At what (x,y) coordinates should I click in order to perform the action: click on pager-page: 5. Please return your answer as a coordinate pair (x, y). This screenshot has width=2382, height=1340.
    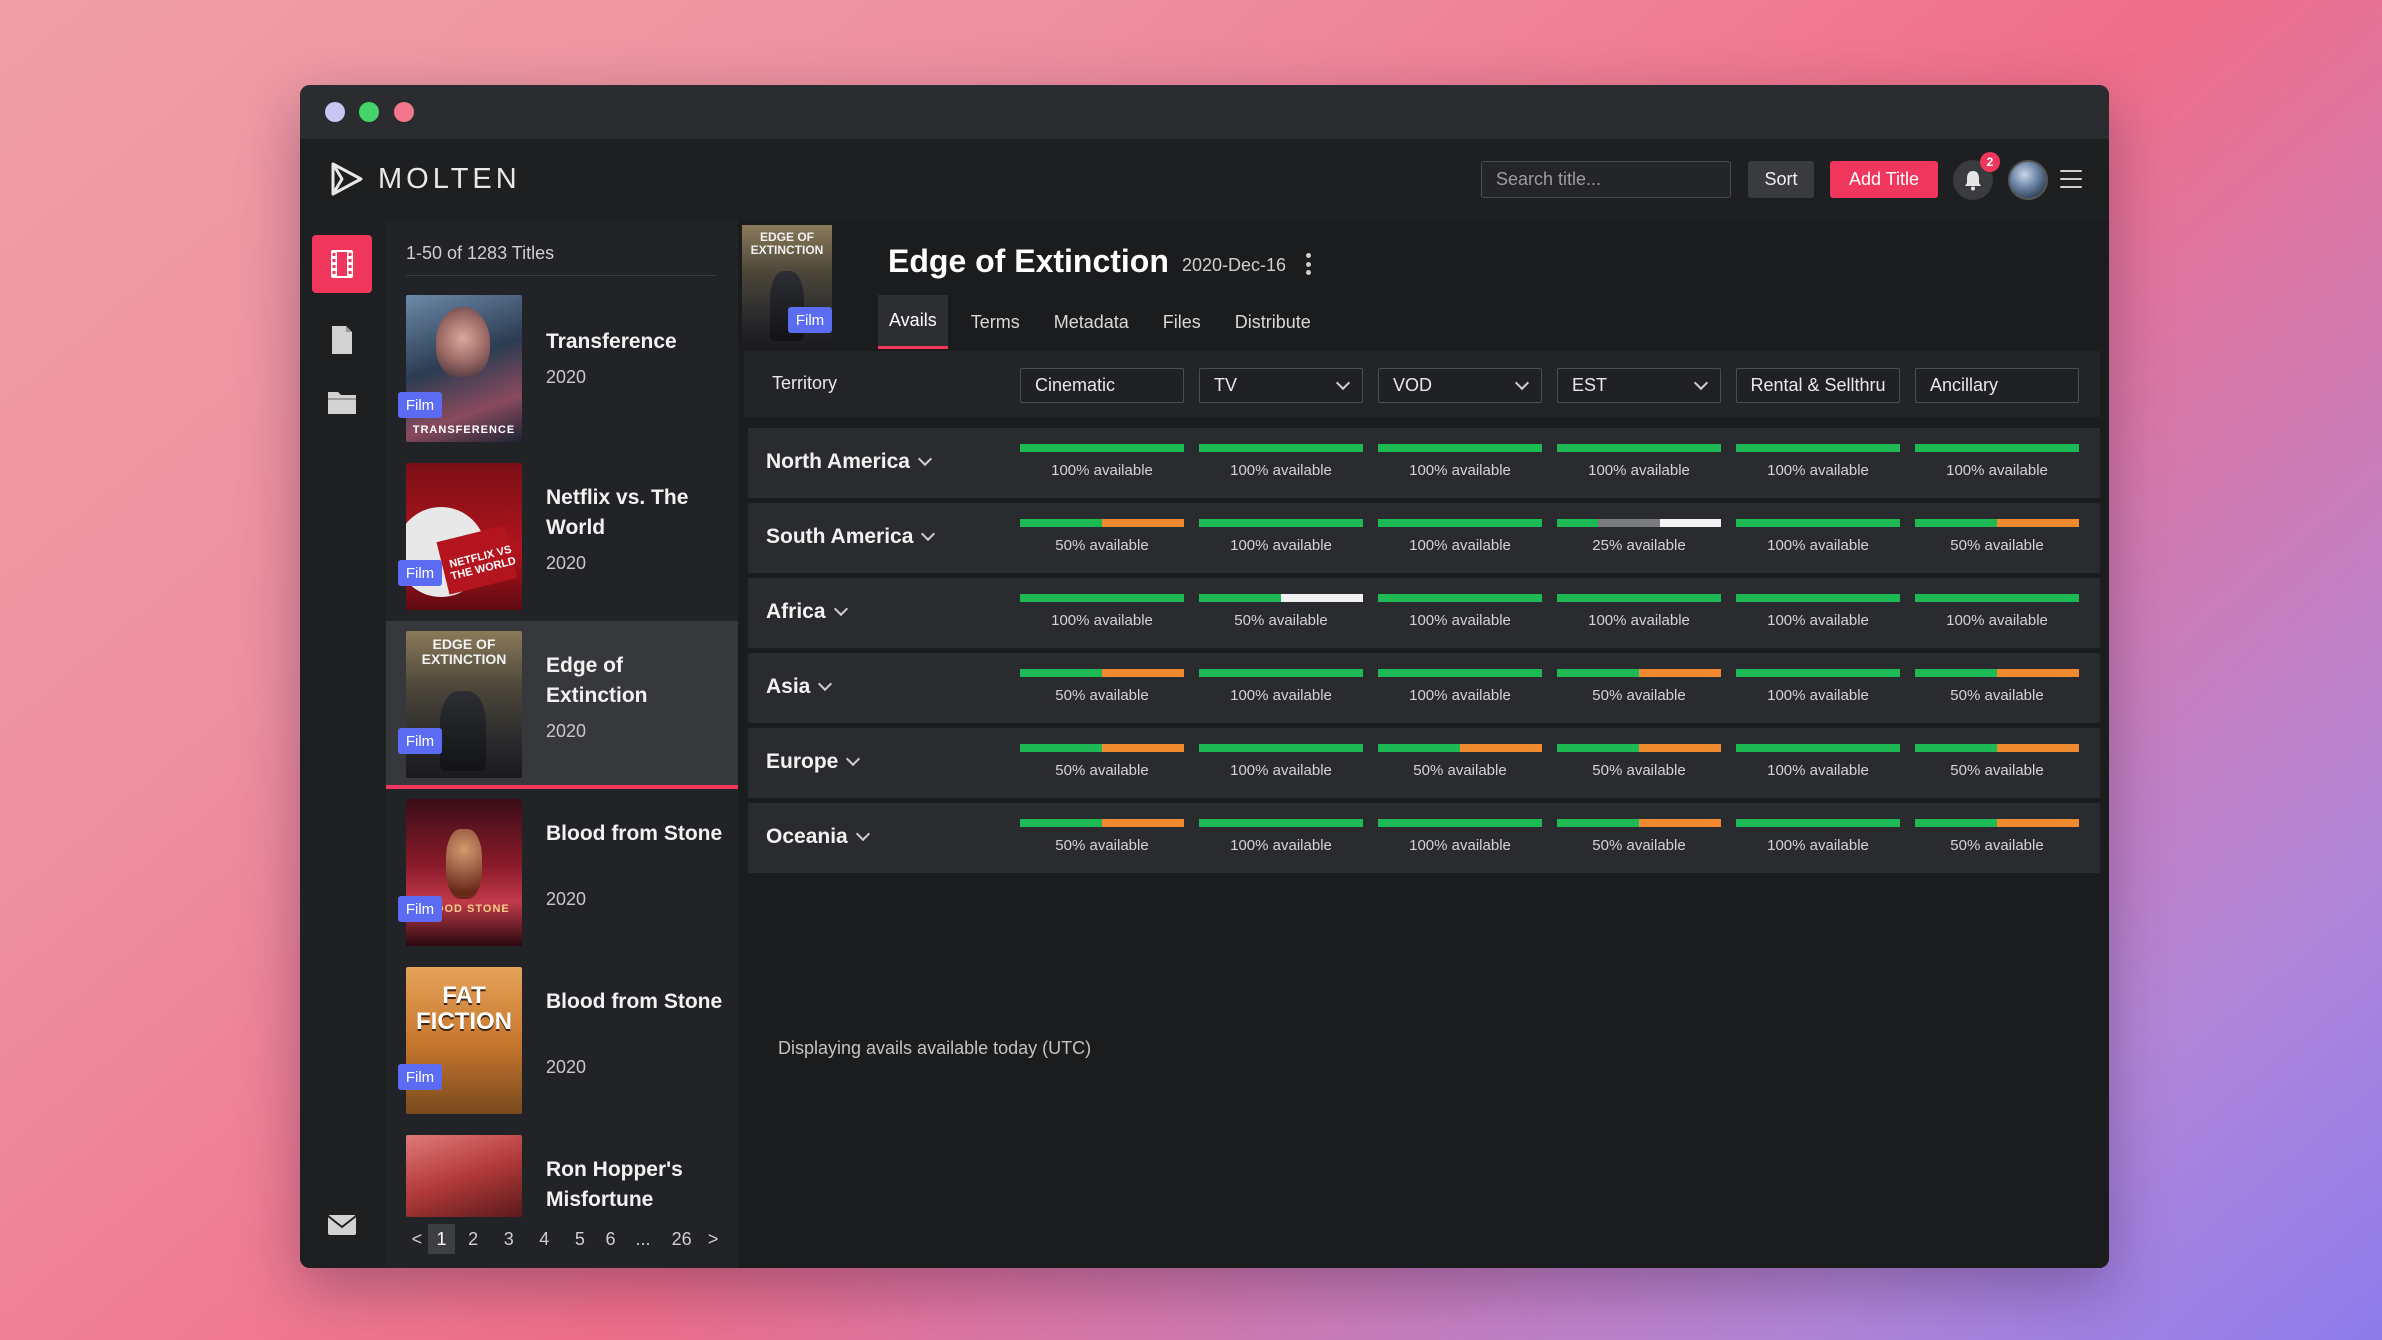
    Looking at the image, I should click on (579, 1238).